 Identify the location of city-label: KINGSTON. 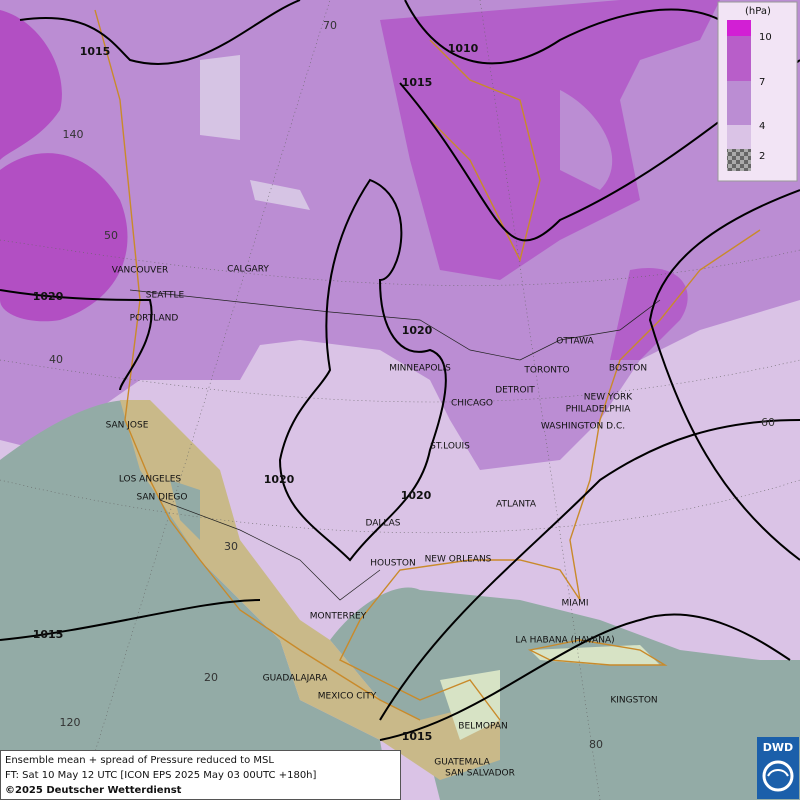
(633, 701).